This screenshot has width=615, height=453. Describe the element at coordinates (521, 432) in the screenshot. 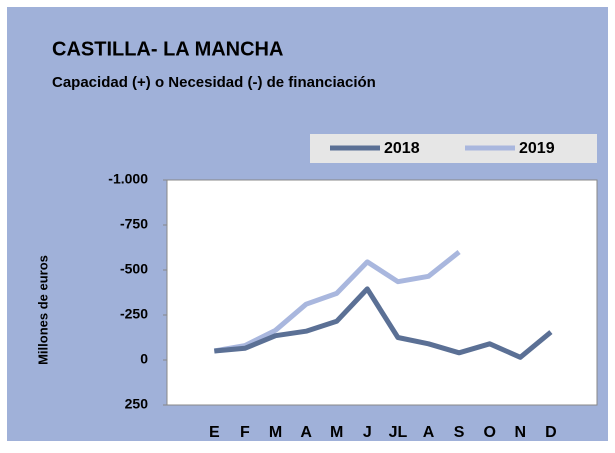

I see `x-tick-label: N` at that location.